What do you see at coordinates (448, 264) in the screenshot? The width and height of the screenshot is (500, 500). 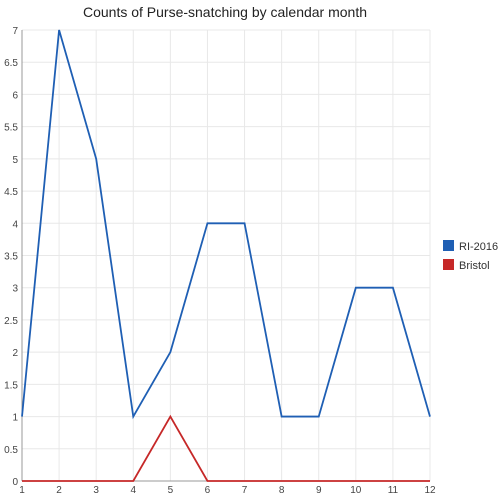 I see `legend-swatch-bristol` at bounding box center [448, 264].